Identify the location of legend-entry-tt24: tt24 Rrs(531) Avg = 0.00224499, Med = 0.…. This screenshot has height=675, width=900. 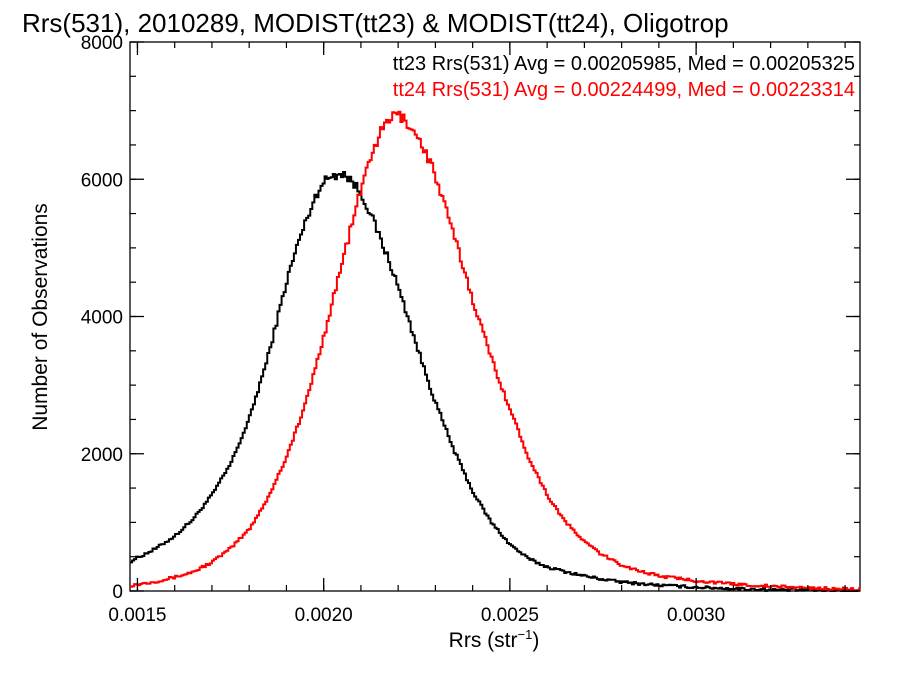
(624, 90).